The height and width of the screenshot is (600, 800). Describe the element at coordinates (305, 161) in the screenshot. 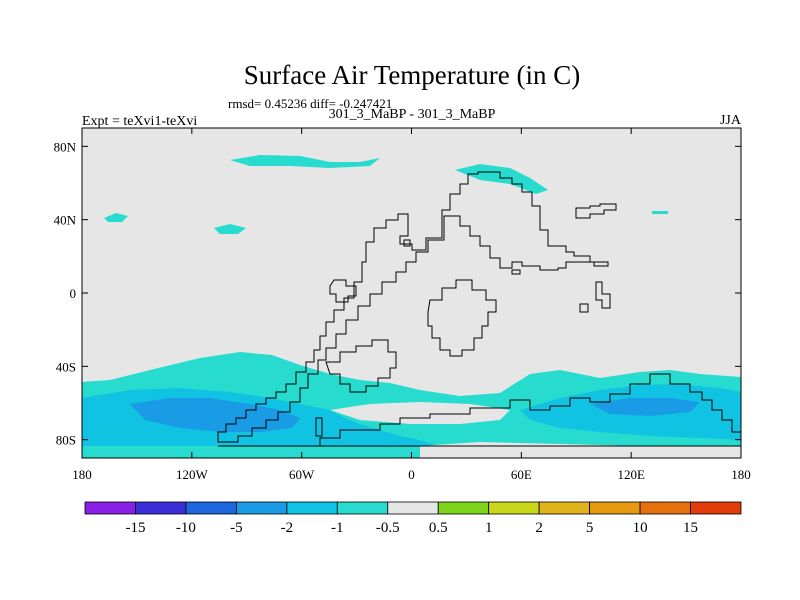

I see `contour-minus-0.5-arctic-west` at that location.